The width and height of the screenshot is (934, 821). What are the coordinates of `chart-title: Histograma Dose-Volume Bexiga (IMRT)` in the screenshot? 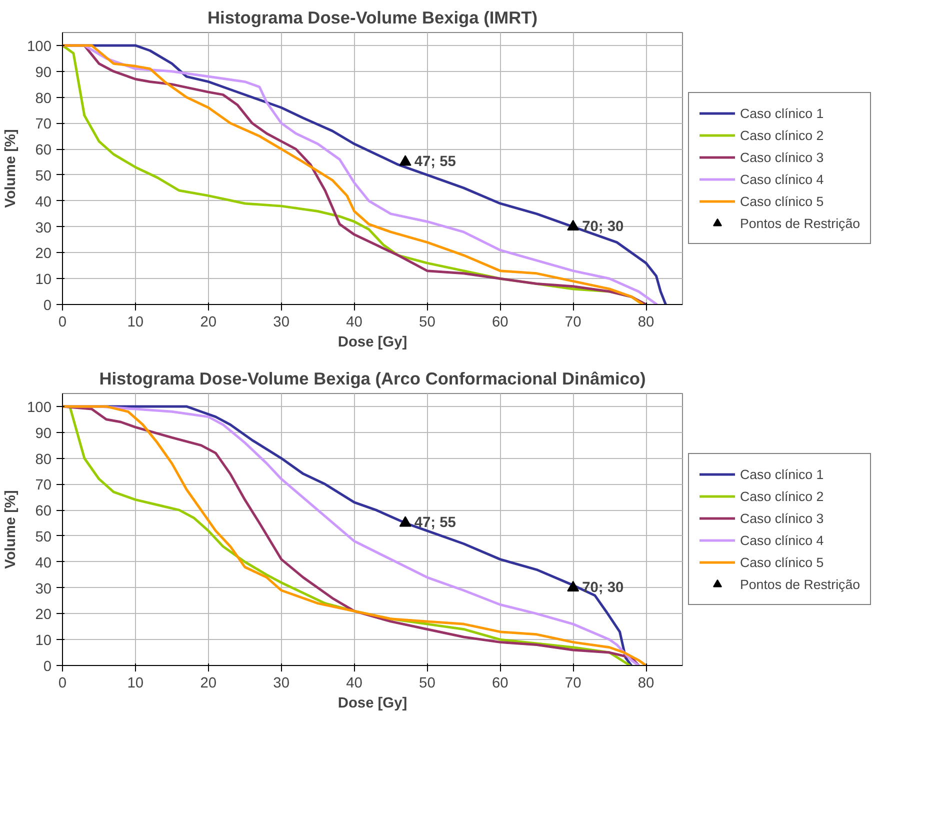 It's located at (373, 18).